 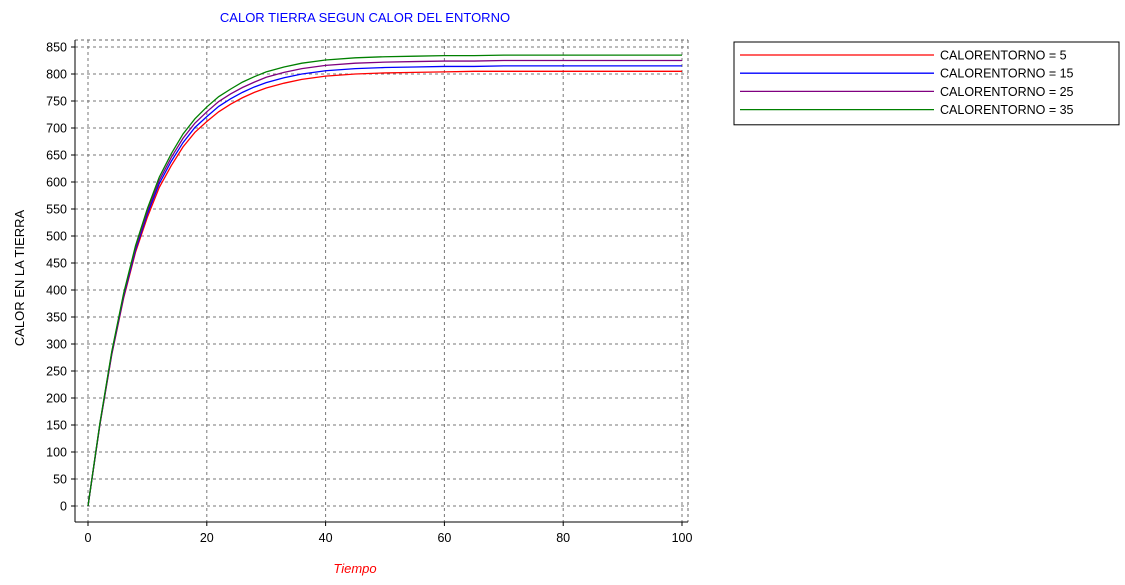 What do you see at coordinates (56, 48) in the screenshot?
I see `y-tick-label: 850` at bounding box center [56, 48].